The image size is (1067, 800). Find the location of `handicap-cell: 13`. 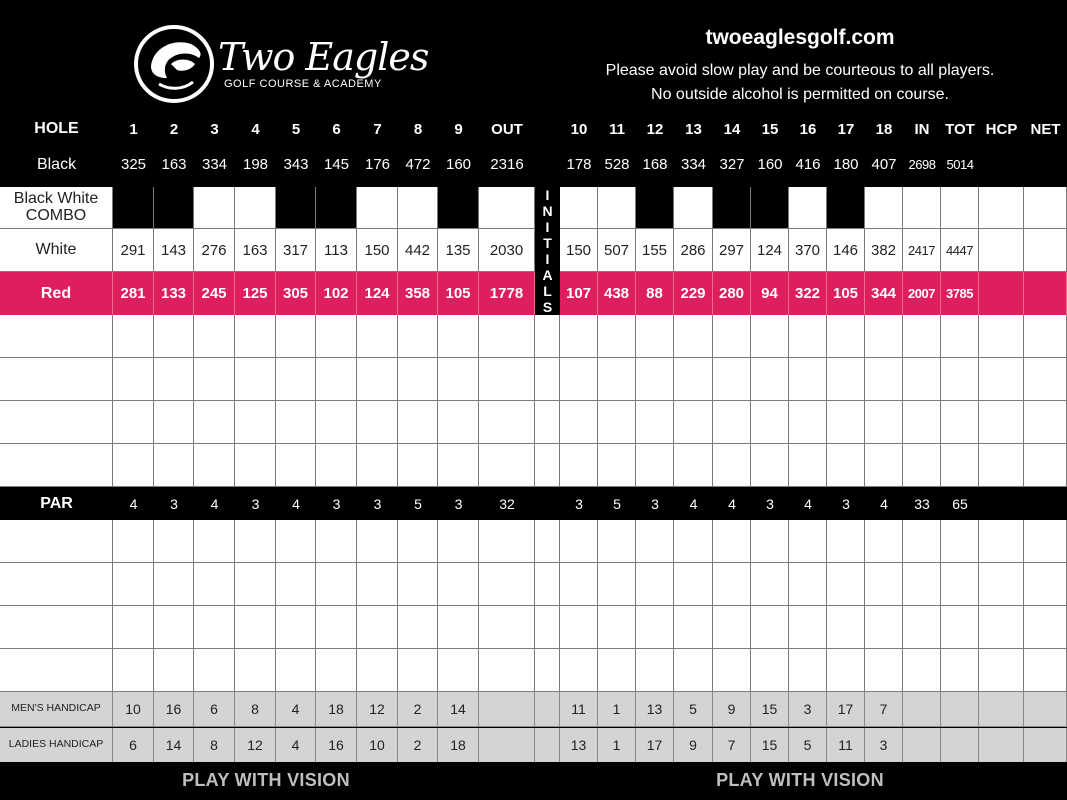

handicap-cell: 13 is located at coordinates (579, 745).